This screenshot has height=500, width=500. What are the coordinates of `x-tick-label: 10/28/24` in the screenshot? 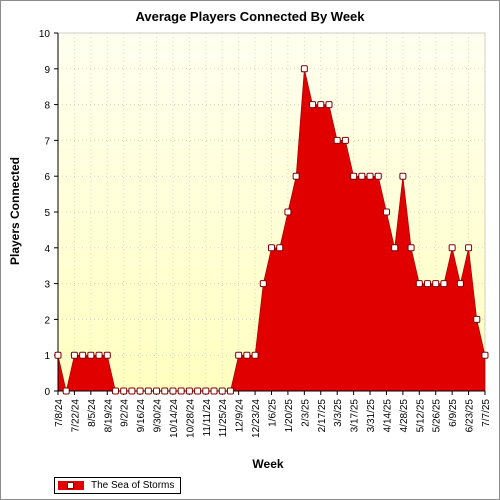 It's located at (190, 418).